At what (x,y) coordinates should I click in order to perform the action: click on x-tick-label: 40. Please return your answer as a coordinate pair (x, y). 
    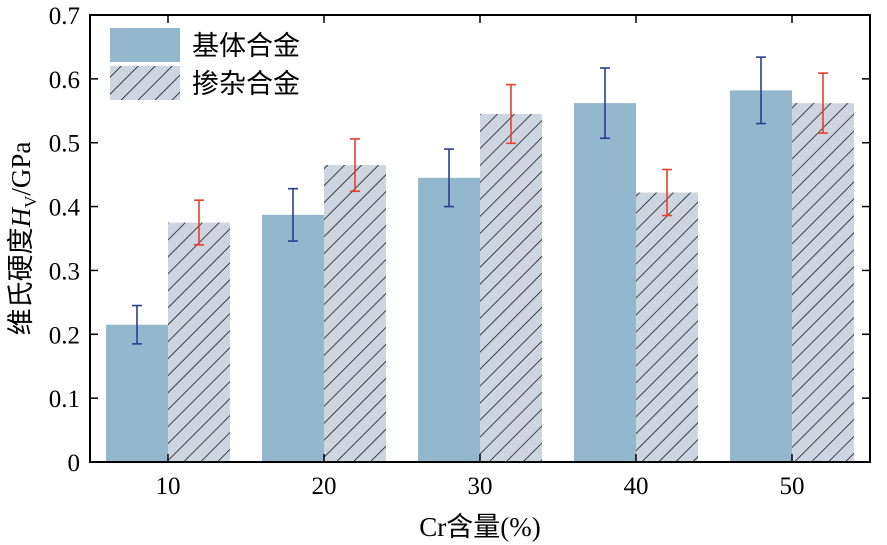
    Looking at the image, I should click on (636, 486).